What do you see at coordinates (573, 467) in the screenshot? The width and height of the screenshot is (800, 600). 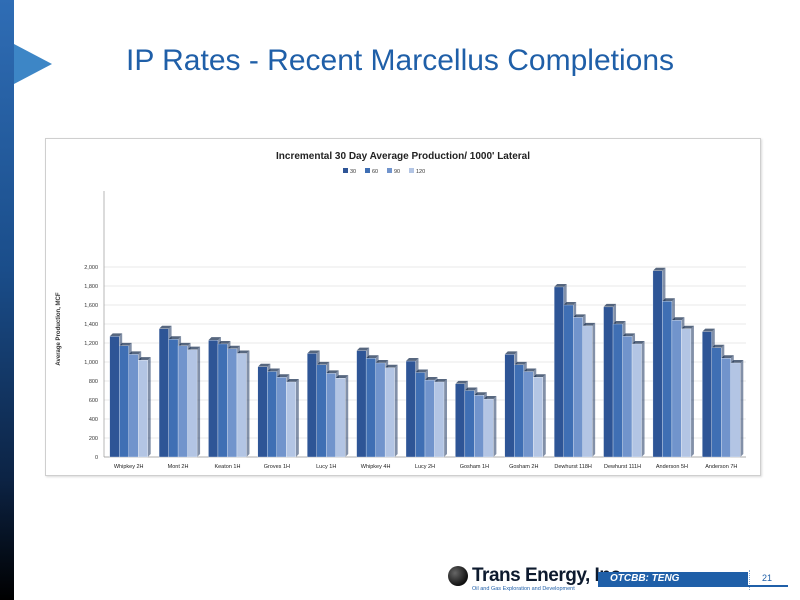 I see `x-tick-label: Dewhurst 118H` at bounding box center [573, 467].